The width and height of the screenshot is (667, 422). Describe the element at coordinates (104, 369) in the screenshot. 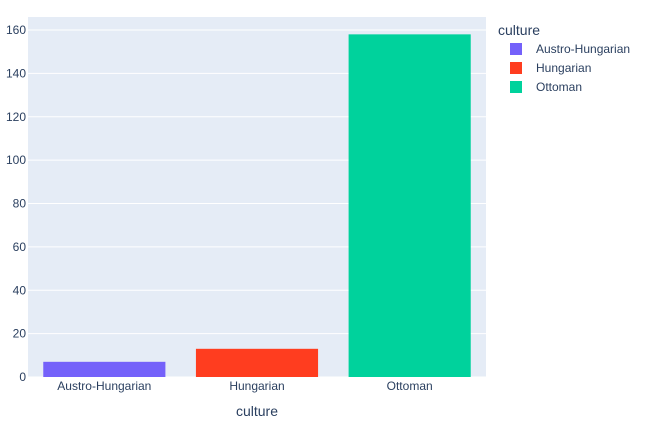

I see `bar-austro-hungarian` at that location.